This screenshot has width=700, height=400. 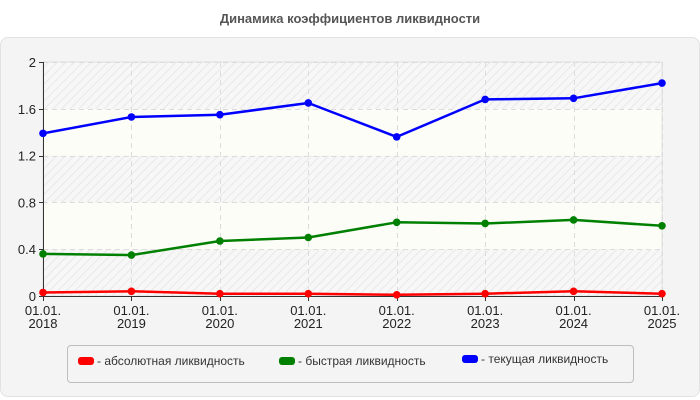 What do you see at coordinates (662, 323) in the screenshot?
I see `x-tick-label: 2025` at bounding box center [662, 323].